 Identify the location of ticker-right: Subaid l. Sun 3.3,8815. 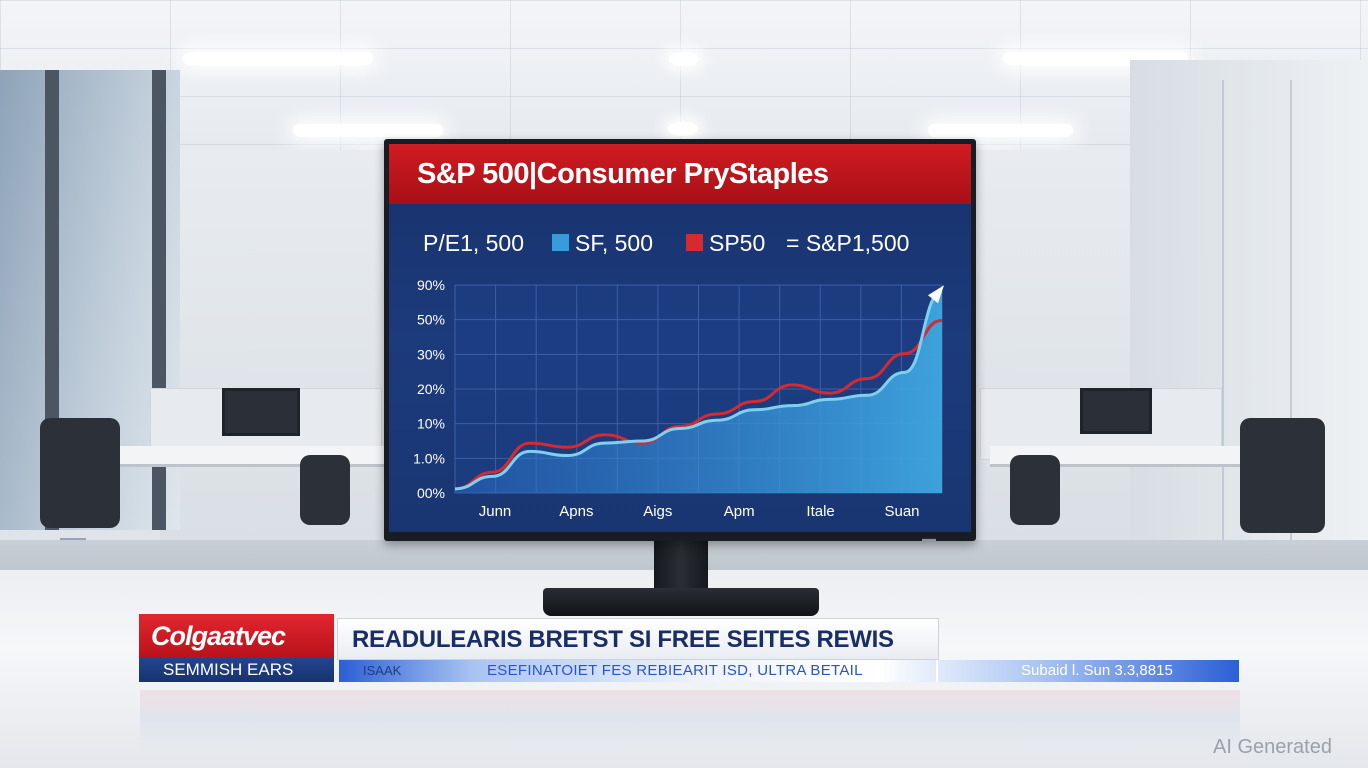
(1097, 670).